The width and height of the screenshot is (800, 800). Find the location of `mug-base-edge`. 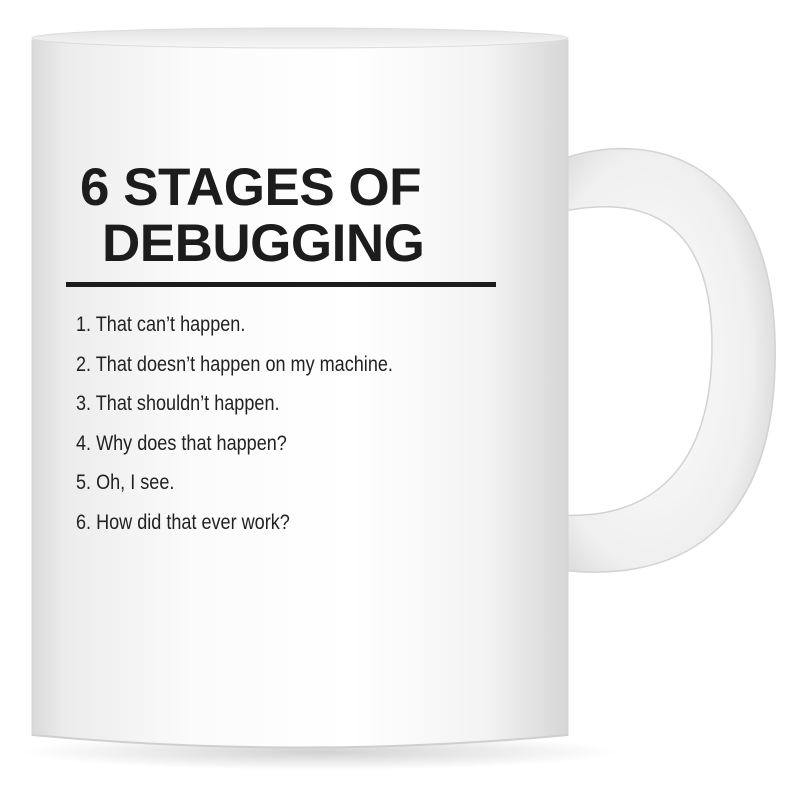

mug-base-edge is located at coordinates (300, 741).